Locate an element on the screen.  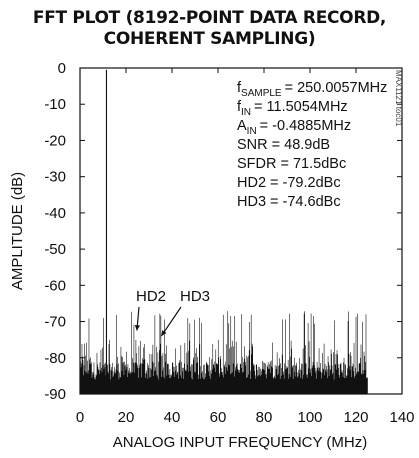
hd3-label: HD3 is located at coordinates (195, 296).